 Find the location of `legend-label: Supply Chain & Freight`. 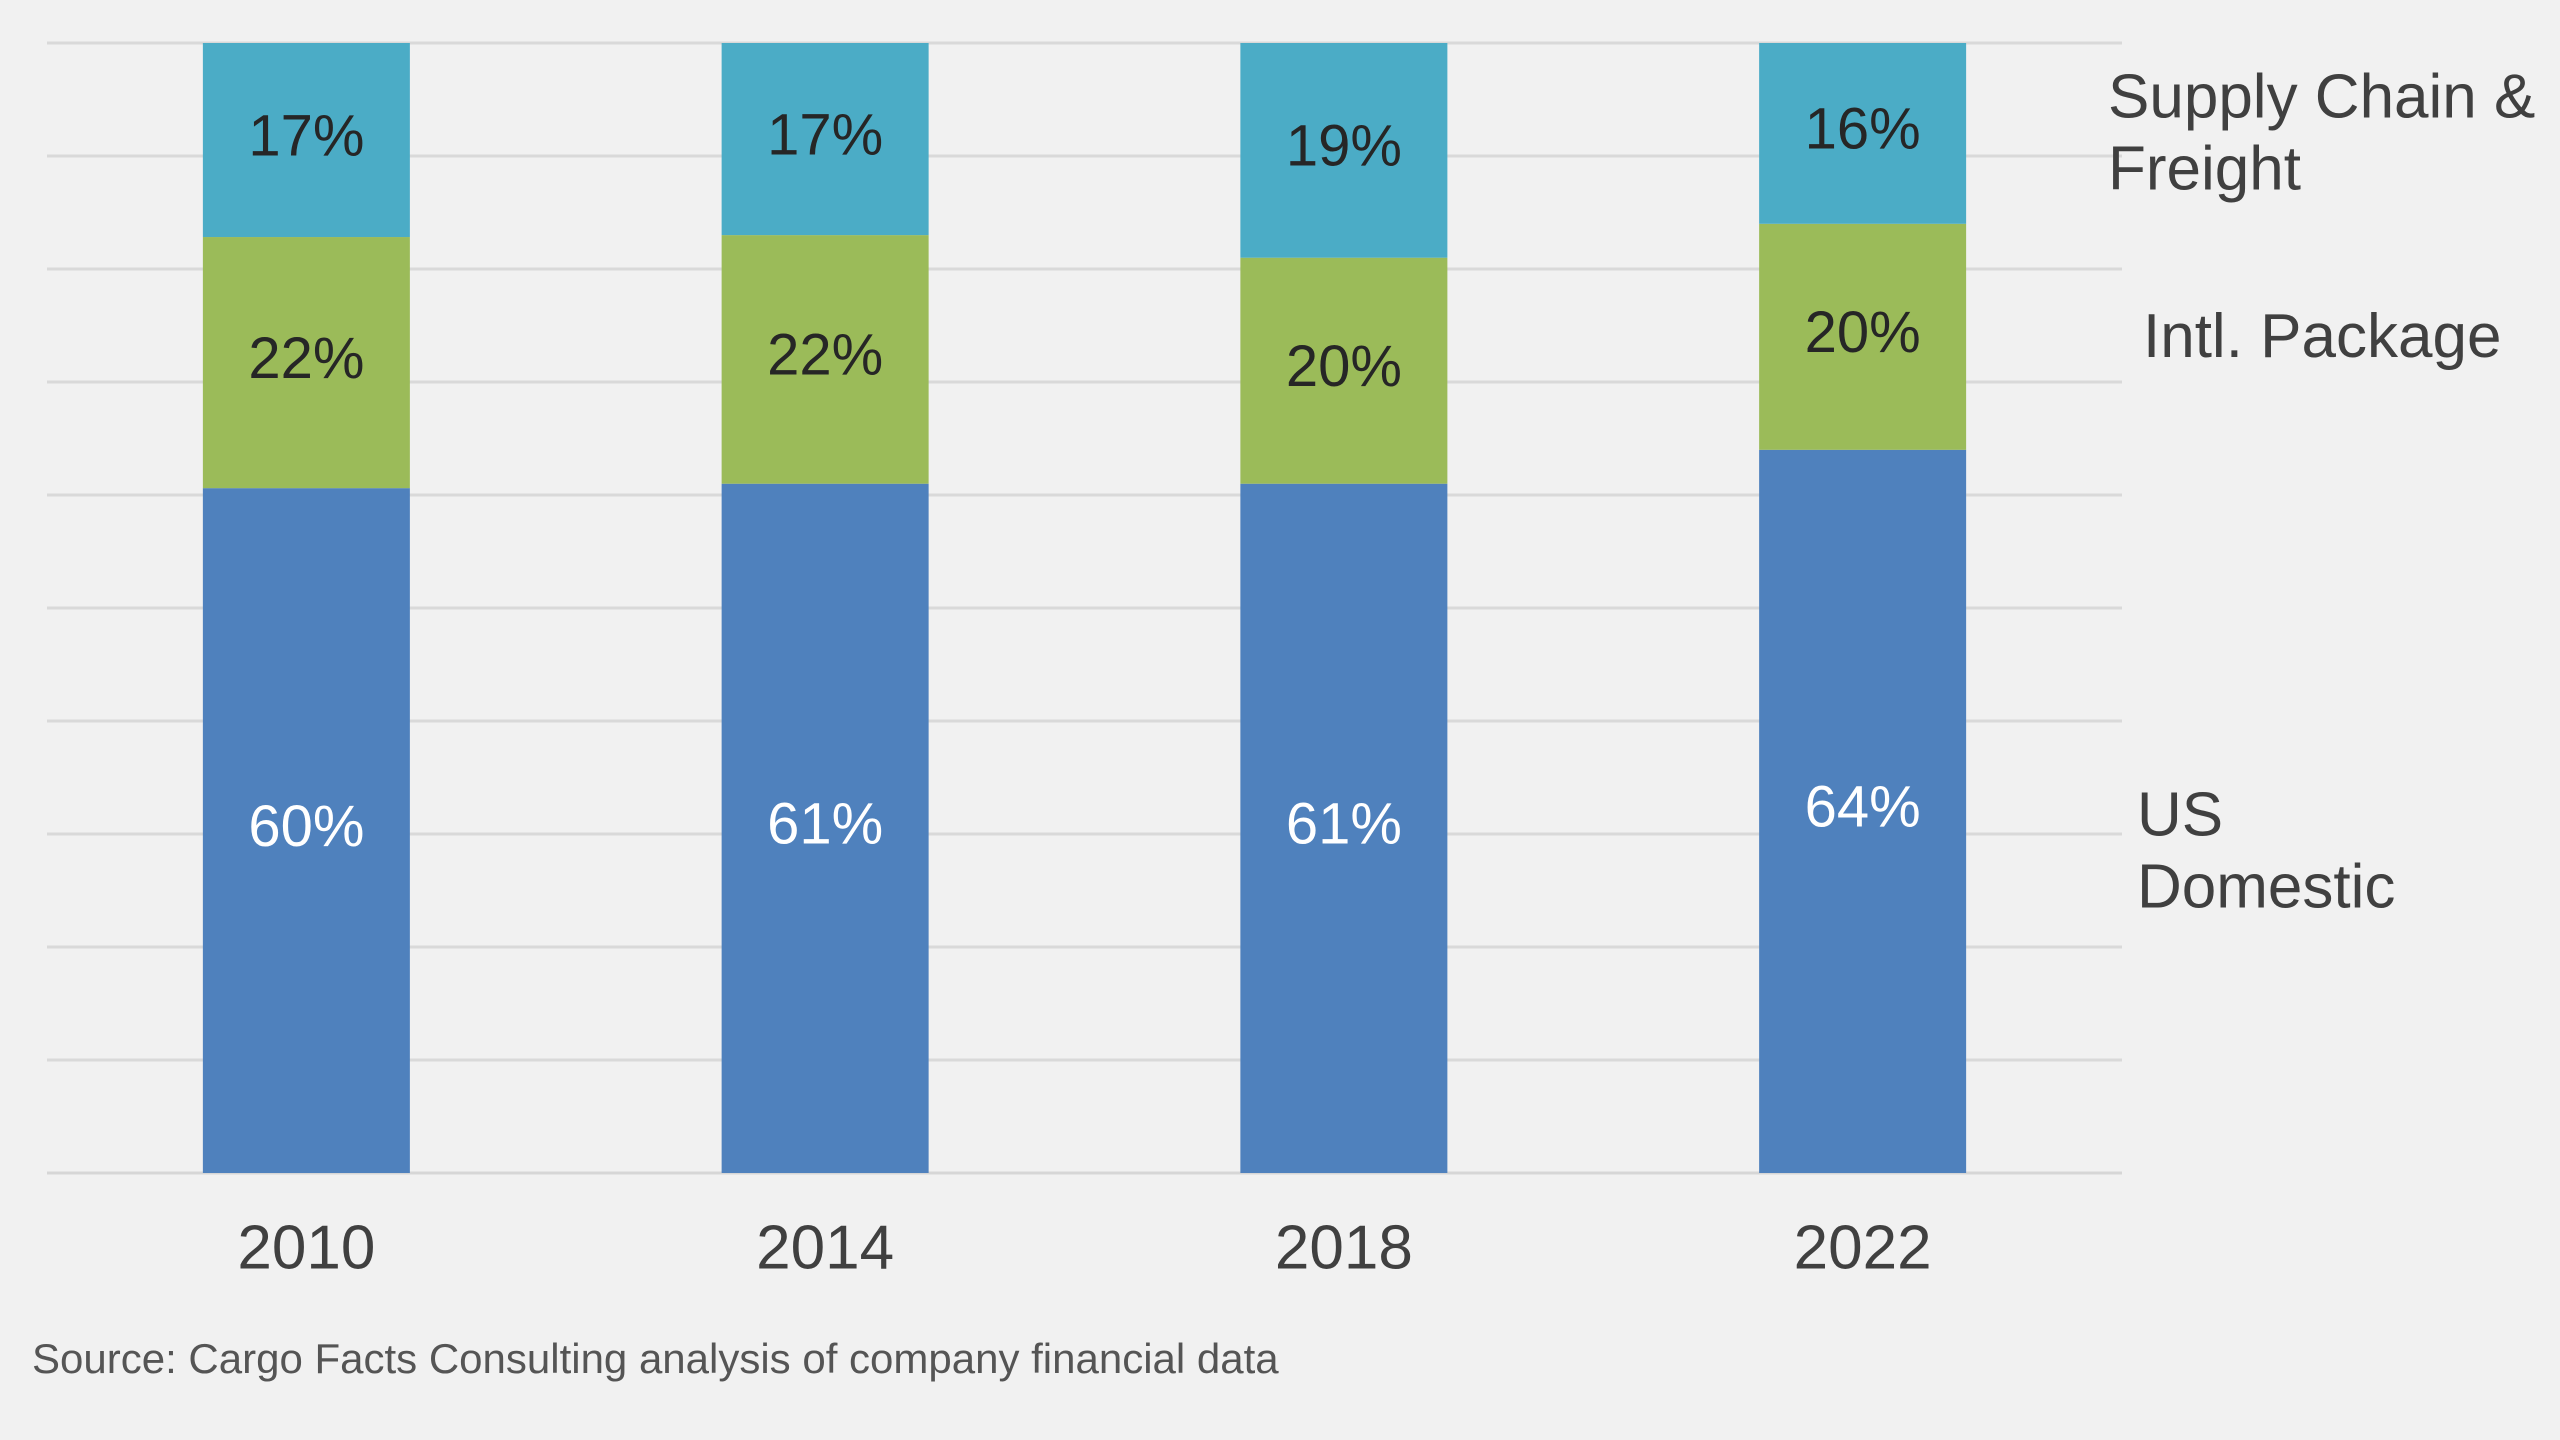

legend-label: Supply Chain & Freight is located at coordinates (2321, 132).